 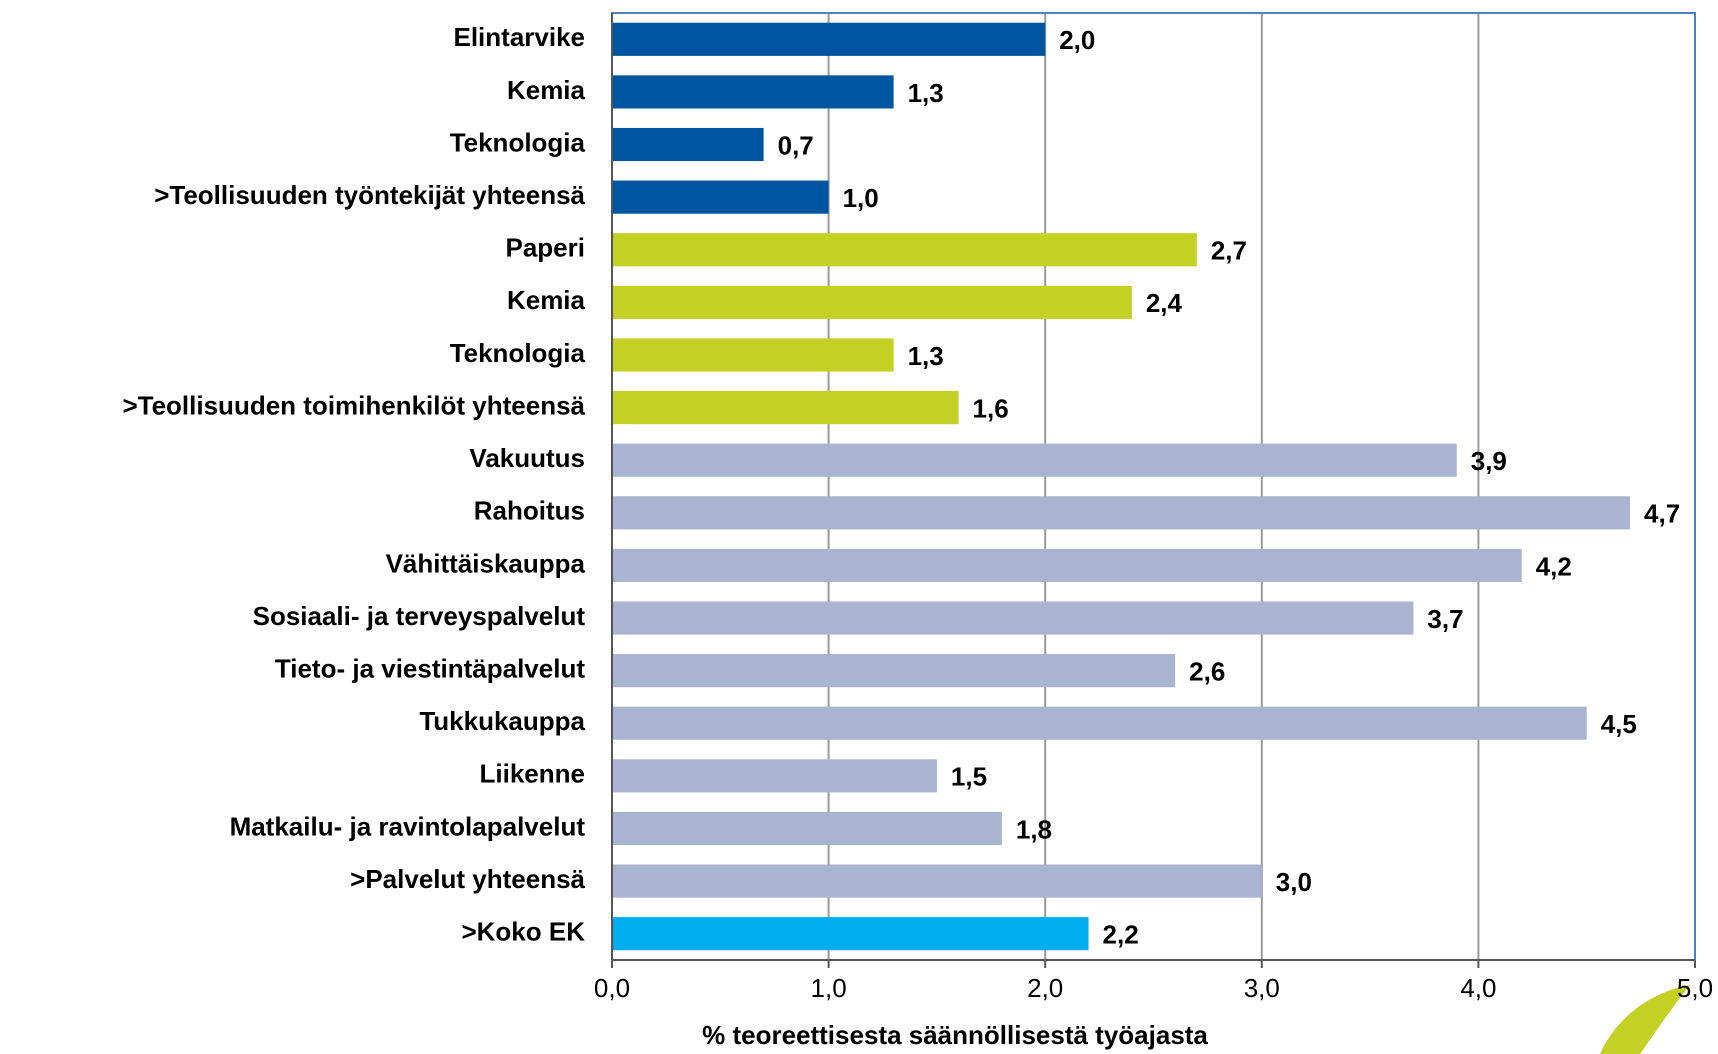 I want to click on y-tick-label: Paperi, so click(x=546, y=248).